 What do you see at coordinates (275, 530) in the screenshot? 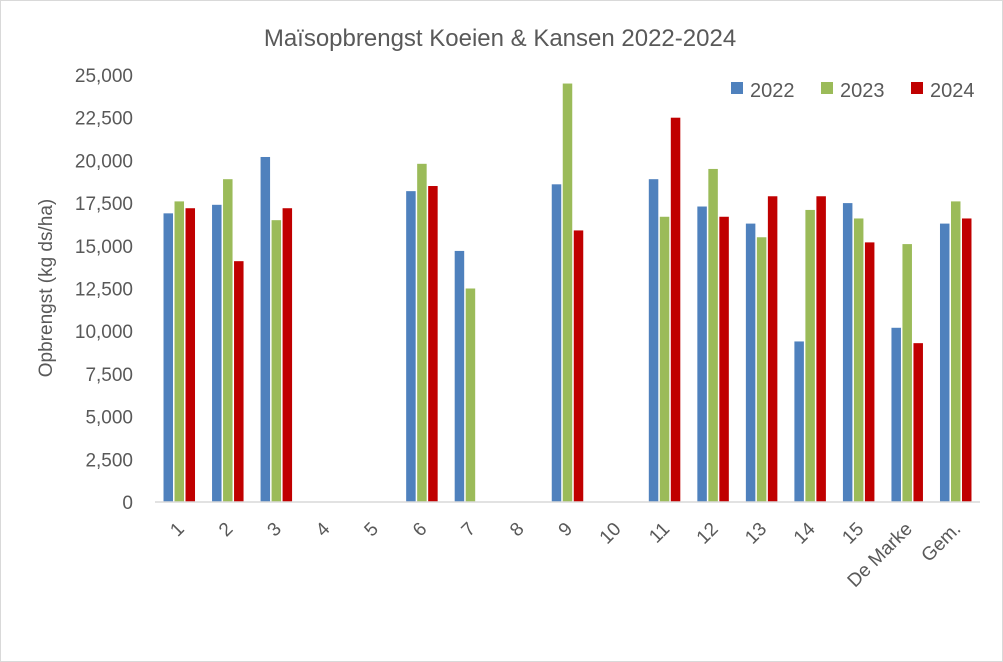
I see `x-tick-label: 3` at bounding box center [275, 530].